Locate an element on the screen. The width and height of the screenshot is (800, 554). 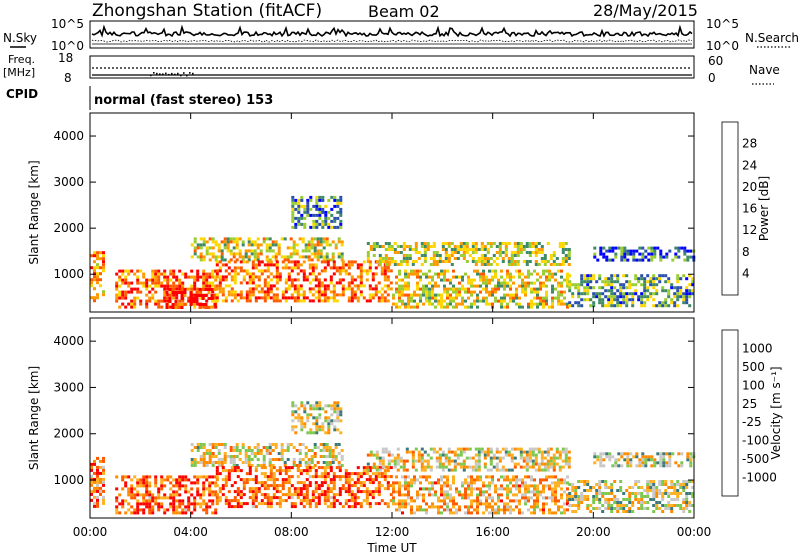
nsearch-label: N.Search is located at coordinates (772, 38).